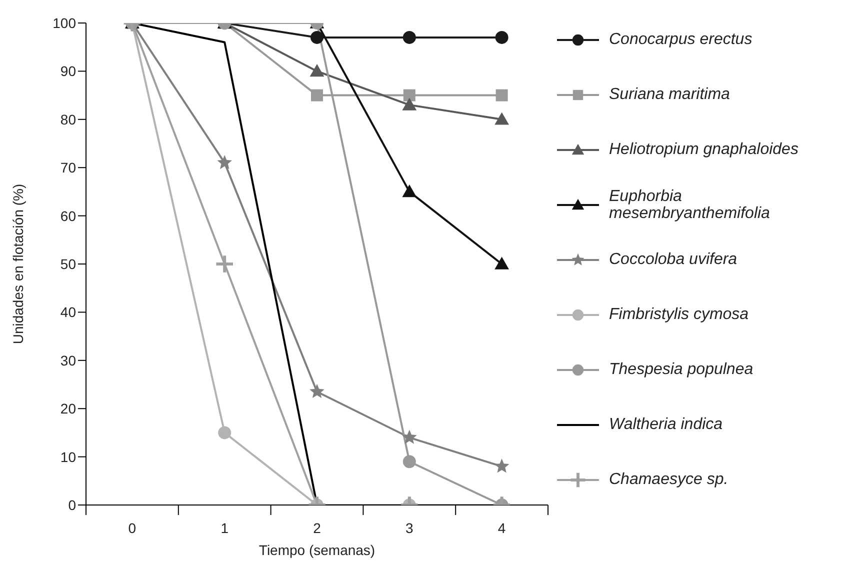  I want to click on y-axis-title: Unidades en flotación (%), so click(18, 264).